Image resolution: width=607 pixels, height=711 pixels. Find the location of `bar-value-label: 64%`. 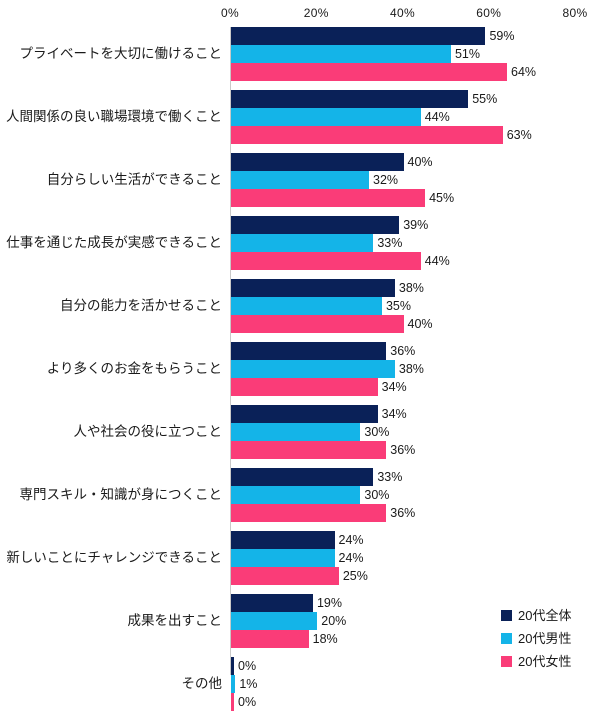

bar-value-label: 64% is located at coordinates (524, 72).